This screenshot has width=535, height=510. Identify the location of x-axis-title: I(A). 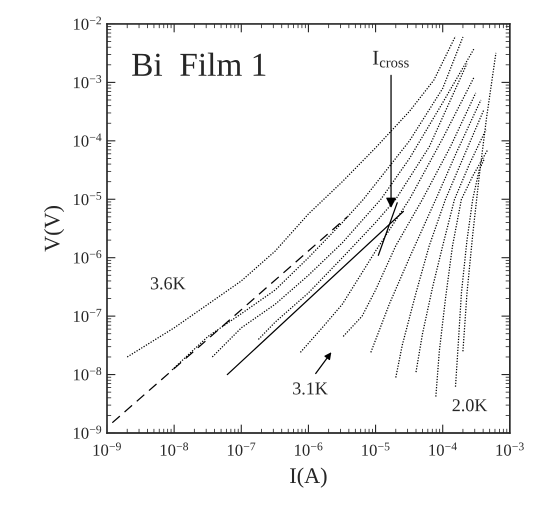
(308, 478).